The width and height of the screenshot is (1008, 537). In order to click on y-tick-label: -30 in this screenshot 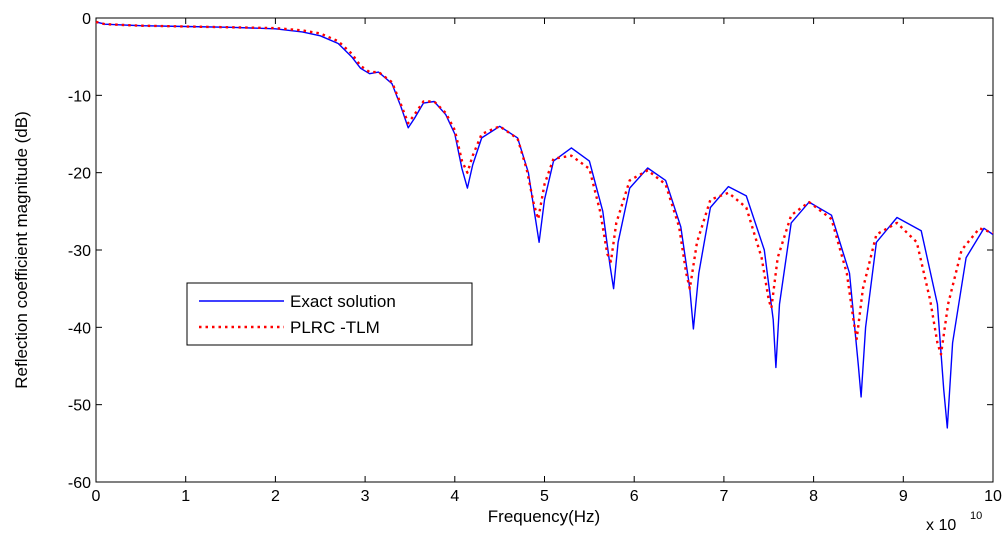, I will do `click(79, 251)`.